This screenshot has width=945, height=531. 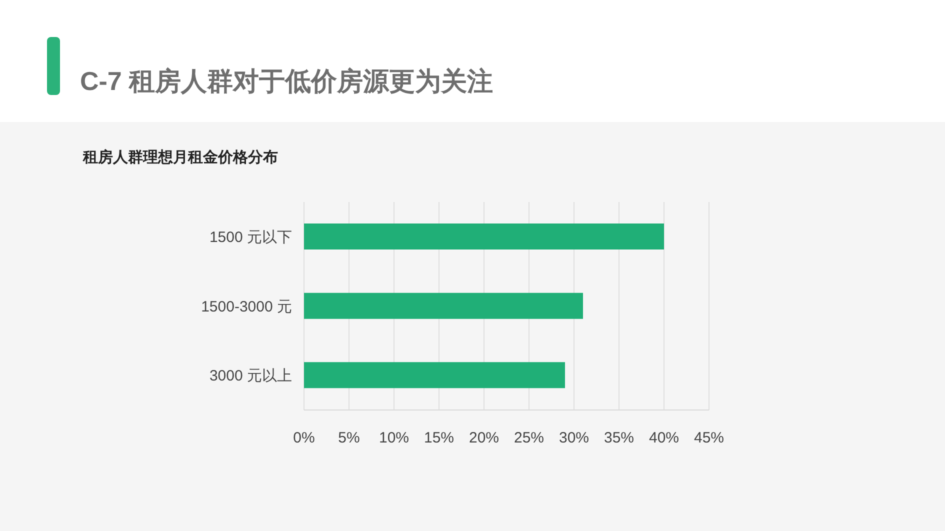 I want to click on x-tick-label: 0%, so click(x=304, y=438).